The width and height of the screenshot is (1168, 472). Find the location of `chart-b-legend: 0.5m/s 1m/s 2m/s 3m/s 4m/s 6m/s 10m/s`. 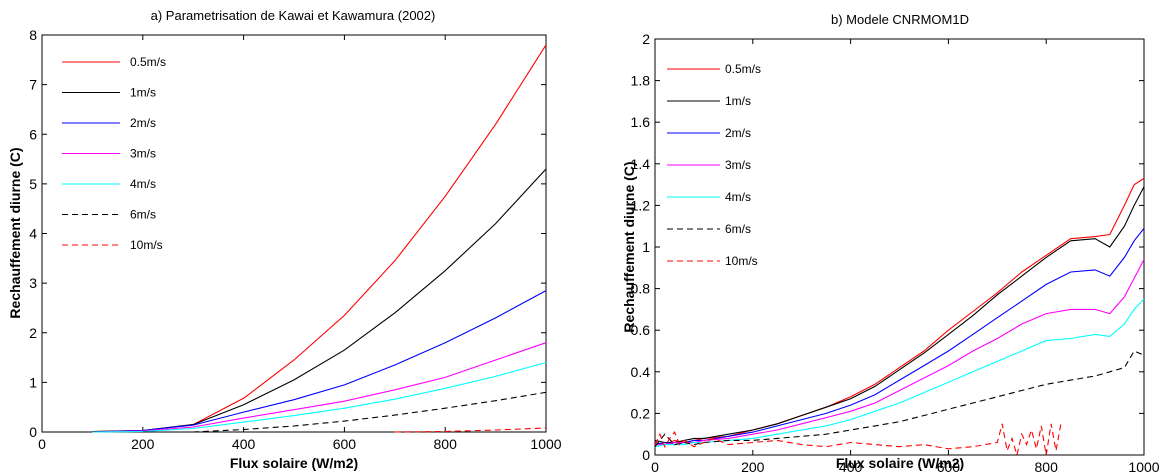

chart-b-legend: 0.5m/s 1m/s 2m/s 3m/s 4m/s 6m/s 10m/s is located at coordinates (714, 165).